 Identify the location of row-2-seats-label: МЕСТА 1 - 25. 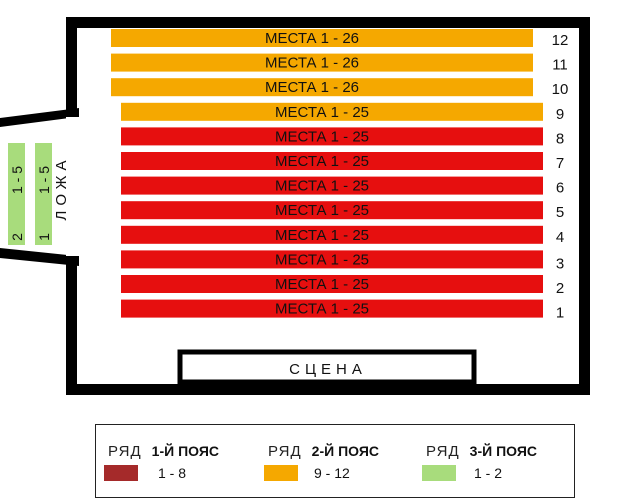
(322, 284).